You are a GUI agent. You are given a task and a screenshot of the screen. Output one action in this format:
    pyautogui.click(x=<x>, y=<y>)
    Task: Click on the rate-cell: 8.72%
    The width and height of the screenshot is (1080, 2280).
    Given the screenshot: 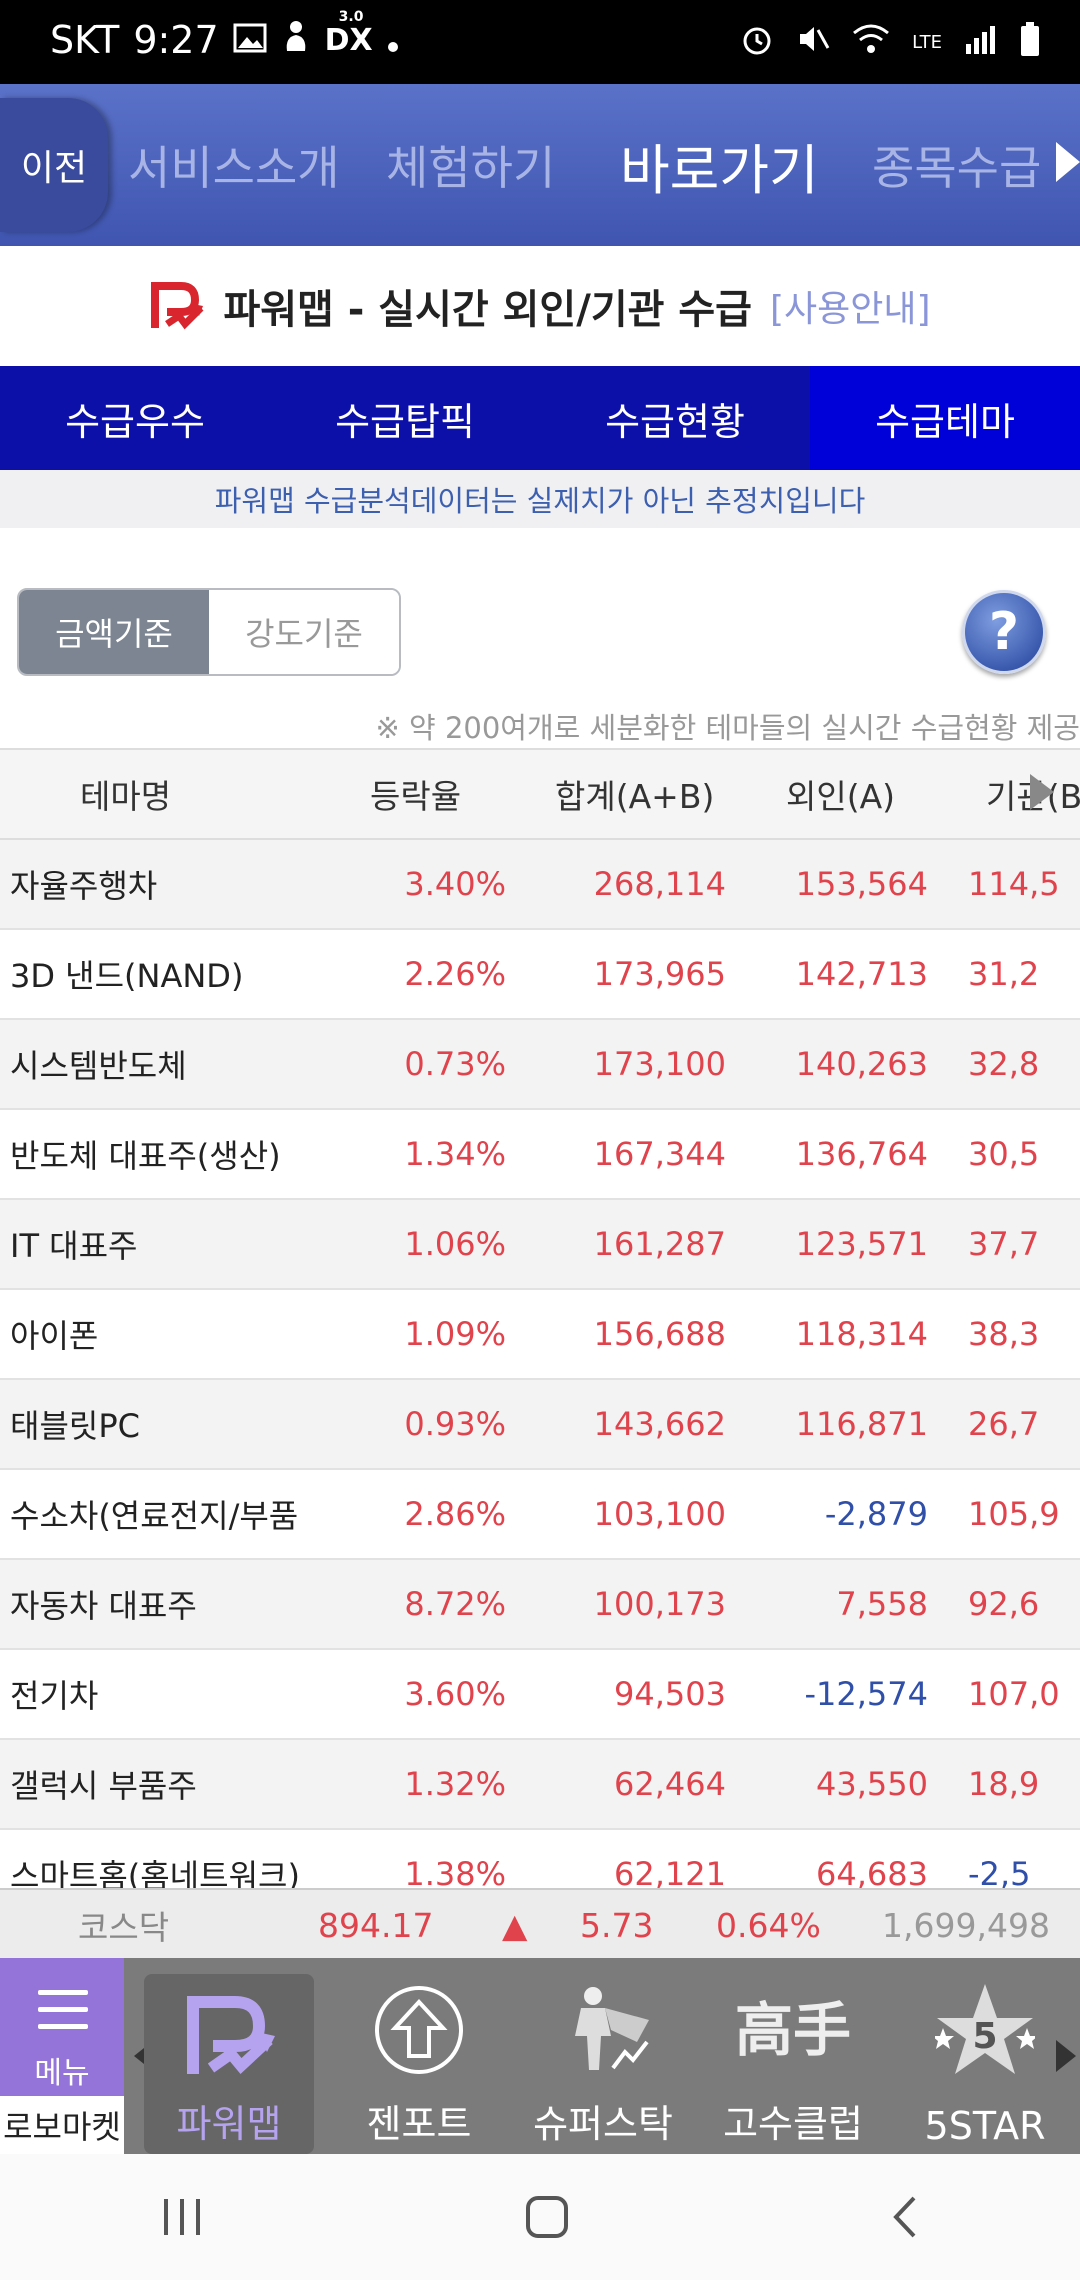 What is the action you would take?
    pyautogui.click(x=455, y=1604)
    